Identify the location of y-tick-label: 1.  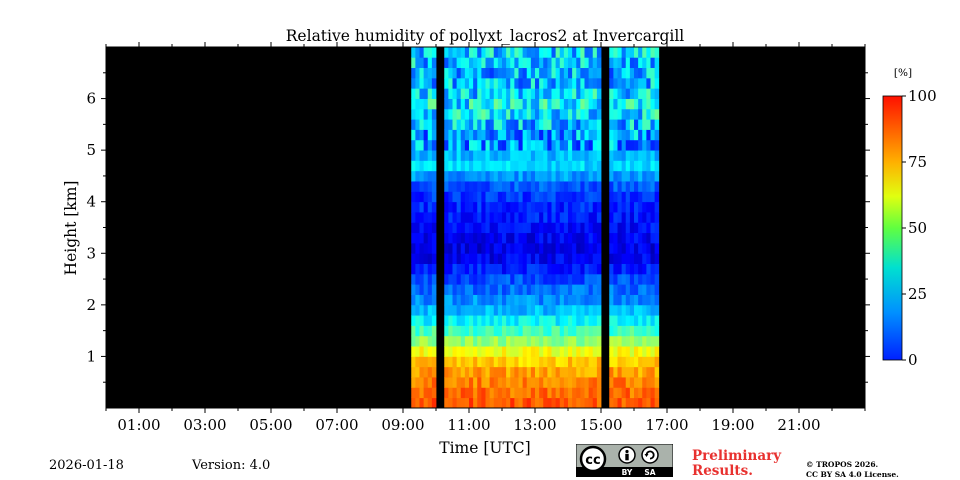
(91, 356).